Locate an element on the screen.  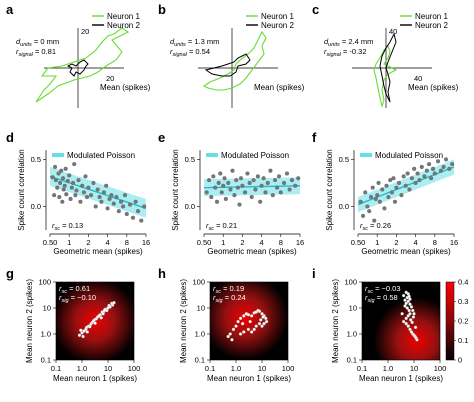
colorbar-tick-label: 0 is located at coordinates (460, 360).